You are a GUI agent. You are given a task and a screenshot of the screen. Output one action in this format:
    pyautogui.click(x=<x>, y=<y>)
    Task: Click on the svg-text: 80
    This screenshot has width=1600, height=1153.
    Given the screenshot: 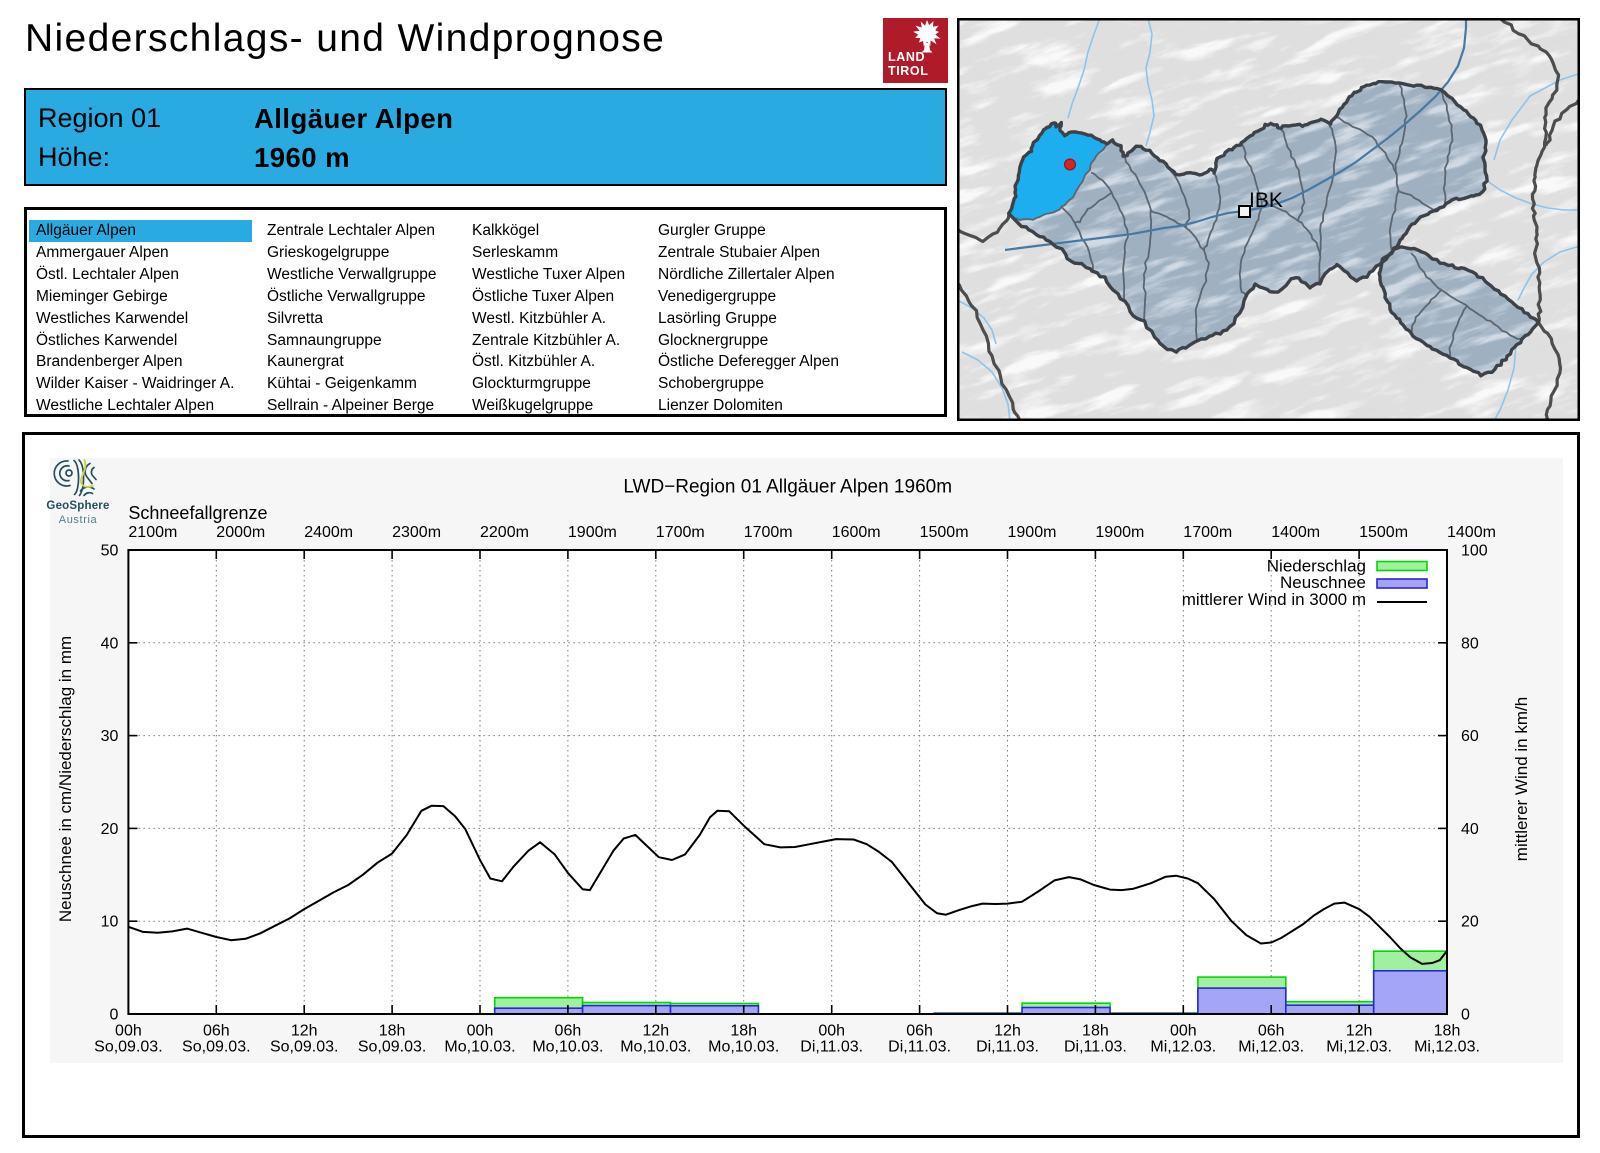 What is the action you would take?
    pyautogui.click(x=1470, y=643)
    